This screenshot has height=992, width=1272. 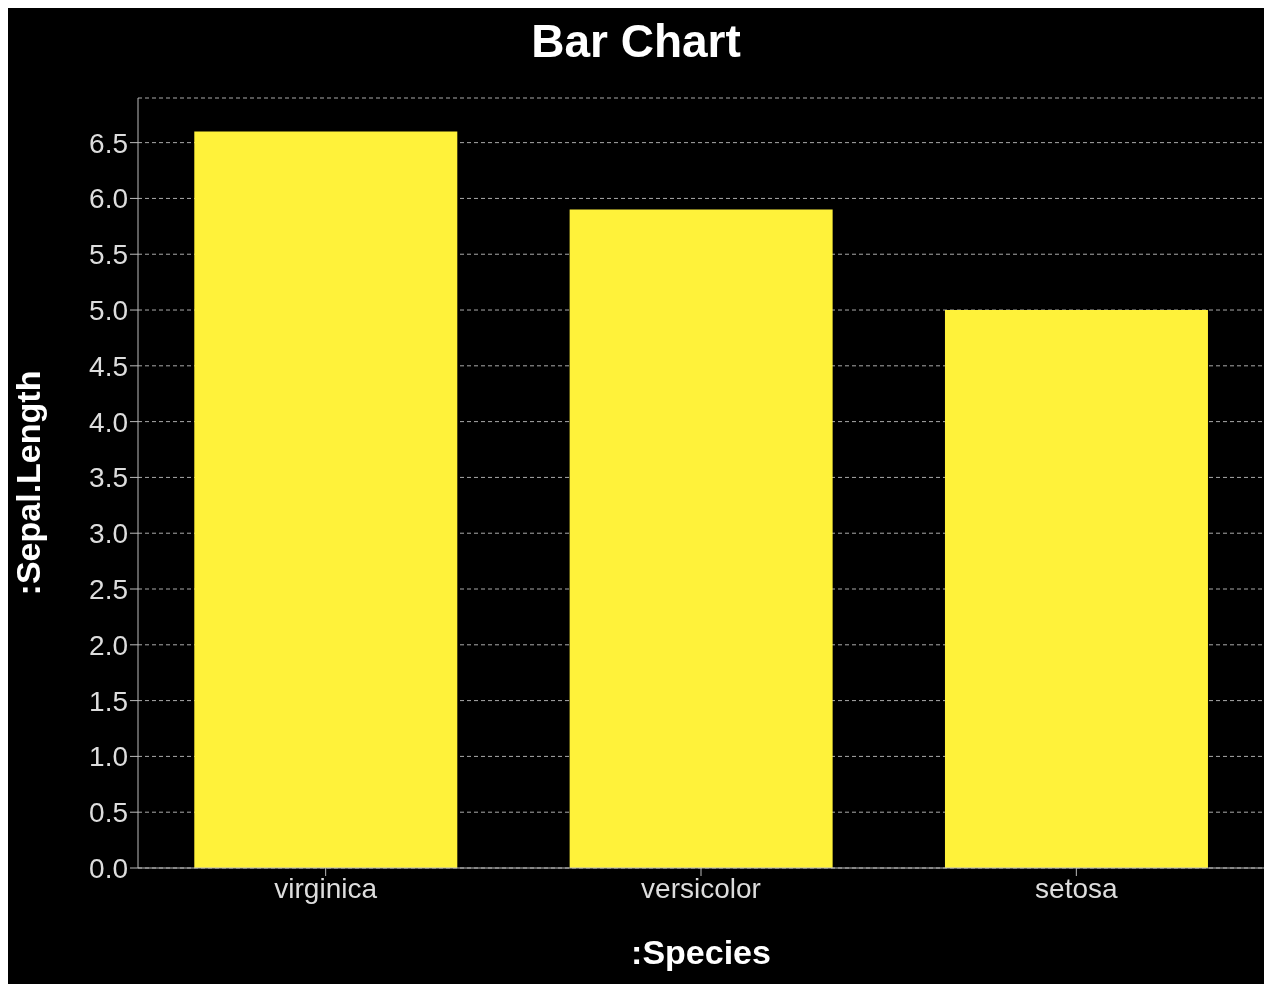 I want to click on chart-title: Bar Chart, so click(x=636, y=41).